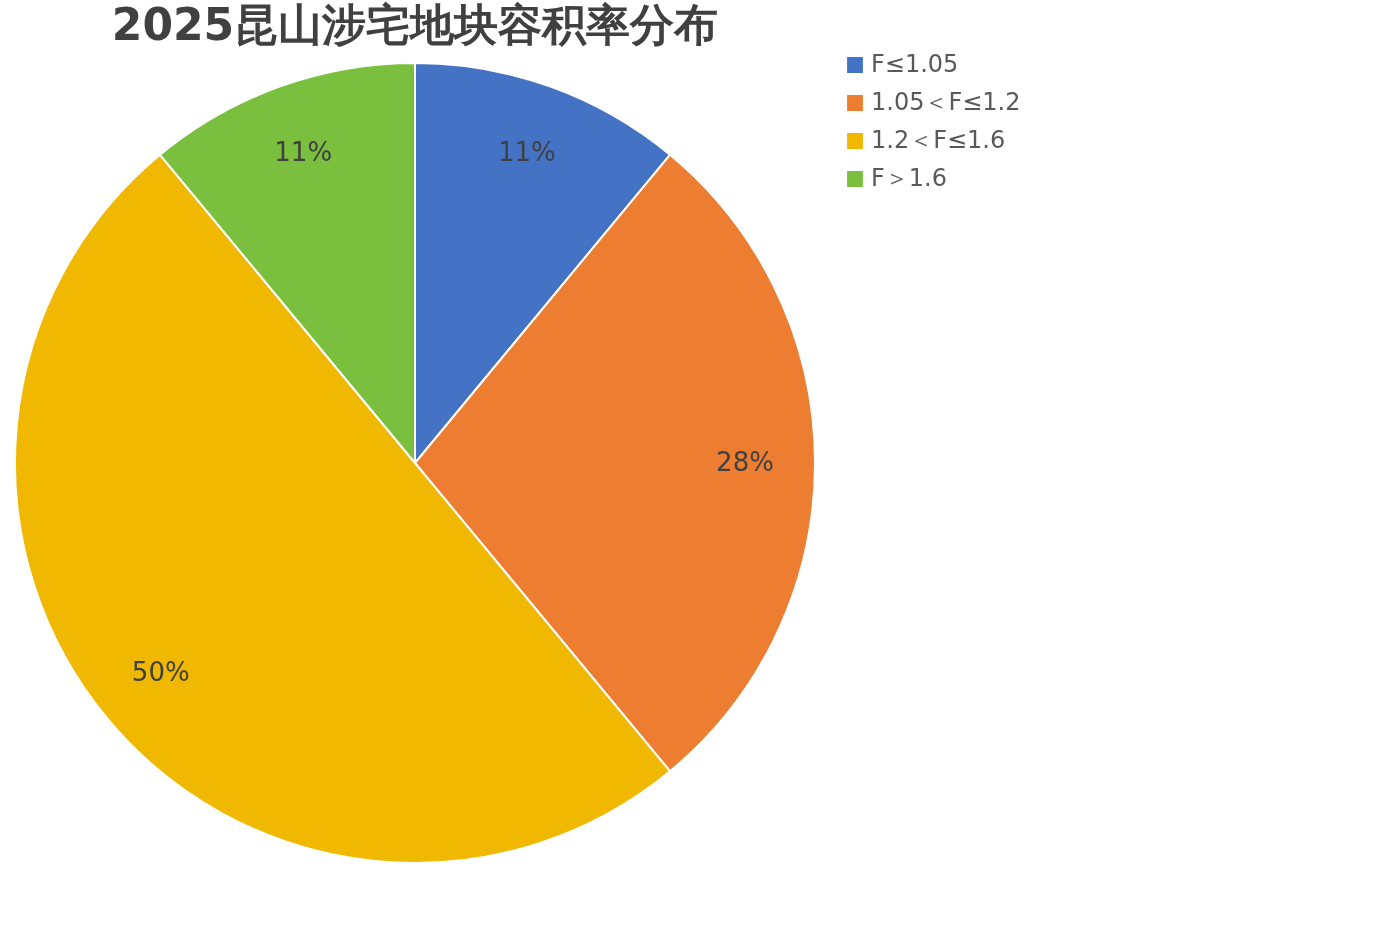 This screenshot has width=1398, height=950. What do you see at coordinates (745, 462) in the screenshot?
I see `data-label: 28%` at bounding box center [745, 462].